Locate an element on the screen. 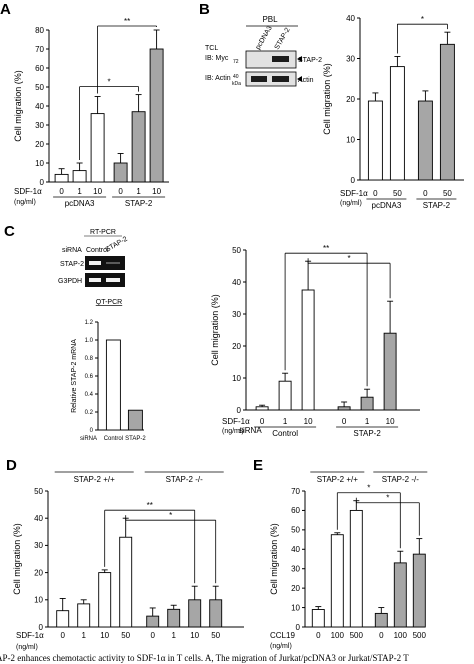 The image size is (474, 664). group-label: STAP-2 is located at coordinates (367, 433).